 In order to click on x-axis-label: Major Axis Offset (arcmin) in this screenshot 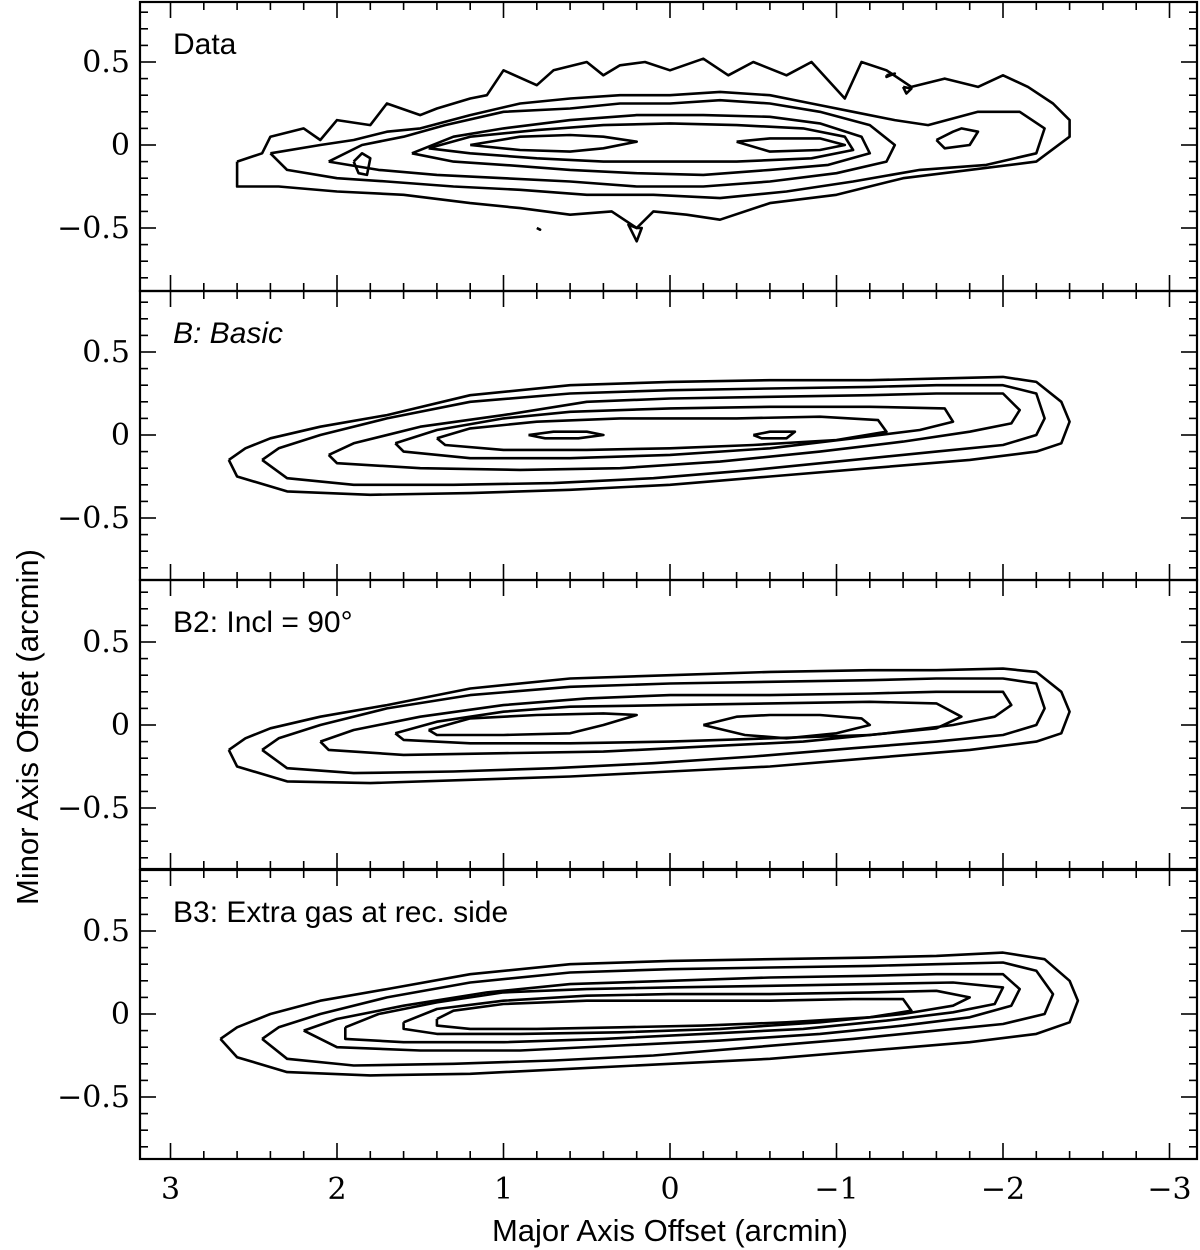, I will do `click(670, 1230)`.